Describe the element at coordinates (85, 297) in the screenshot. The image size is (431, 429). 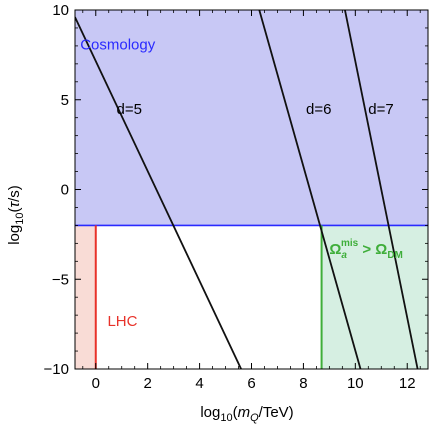
I see `lhc-region` at that location.